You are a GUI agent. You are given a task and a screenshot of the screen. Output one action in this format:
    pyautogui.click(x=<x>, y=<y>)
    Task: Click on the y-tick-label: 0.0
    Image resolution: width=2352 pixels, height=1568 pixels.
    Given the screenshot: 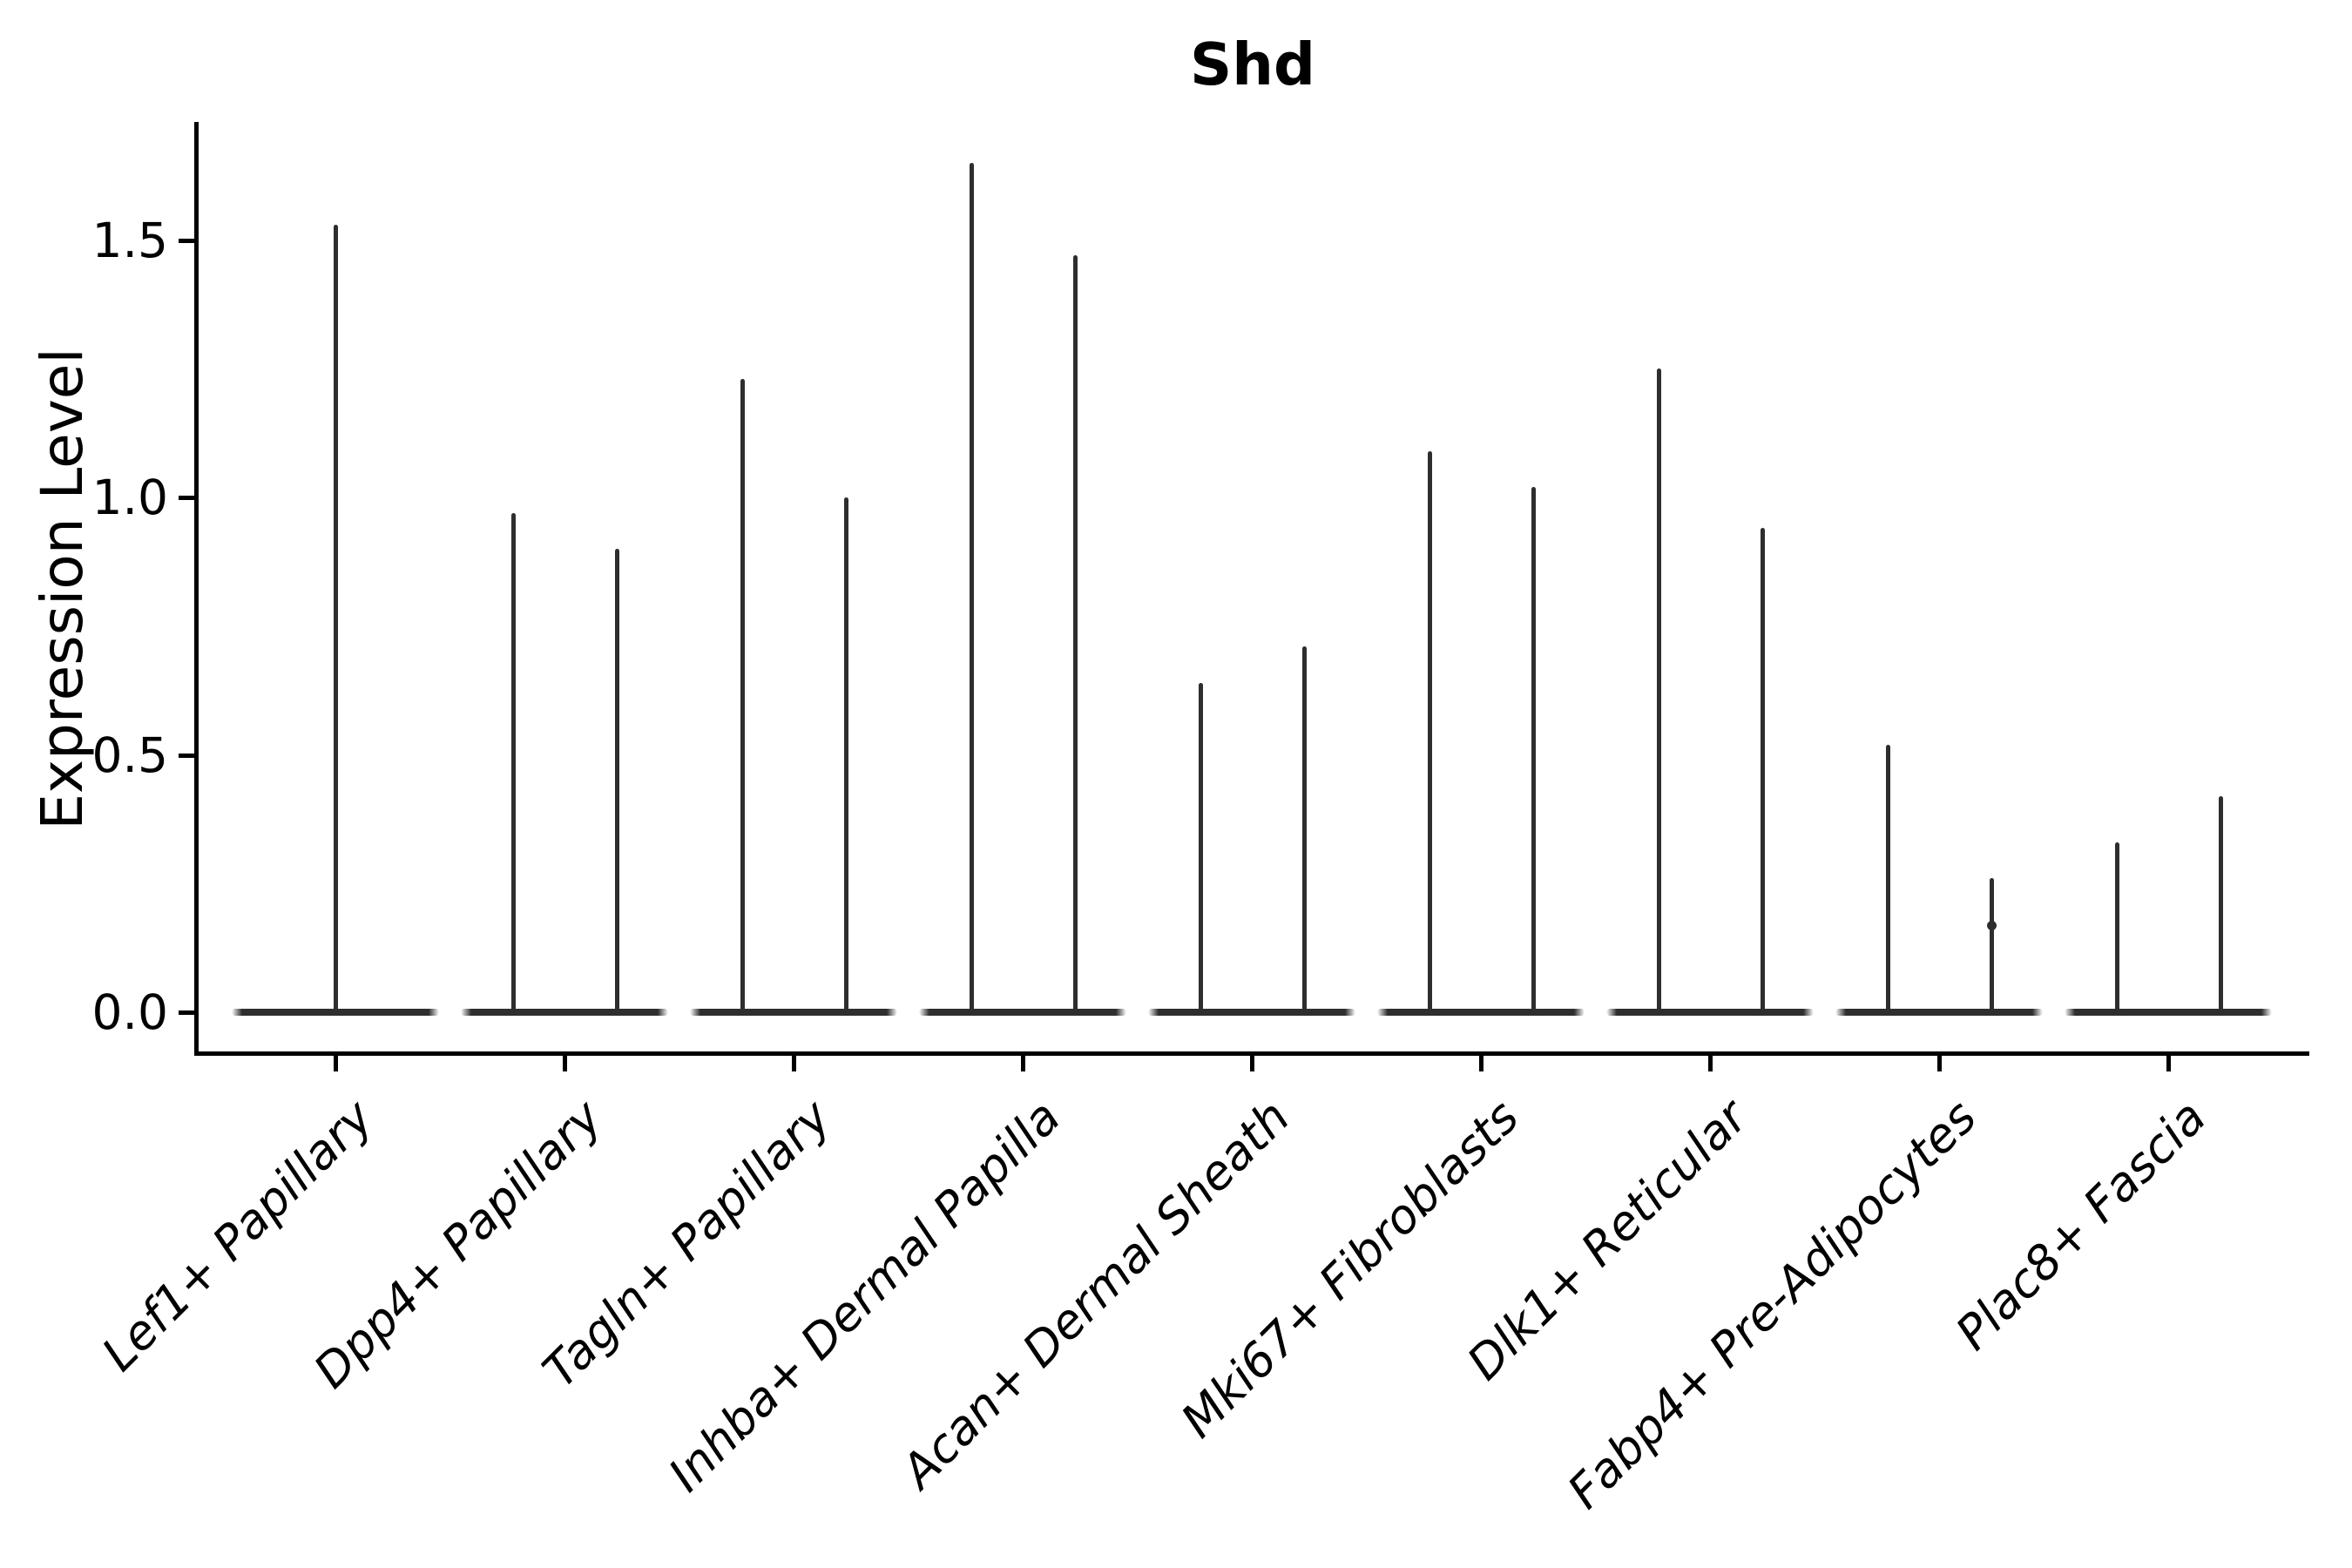 What is the action you would take?
    pyautogui.click(x=129, y=1012)
    